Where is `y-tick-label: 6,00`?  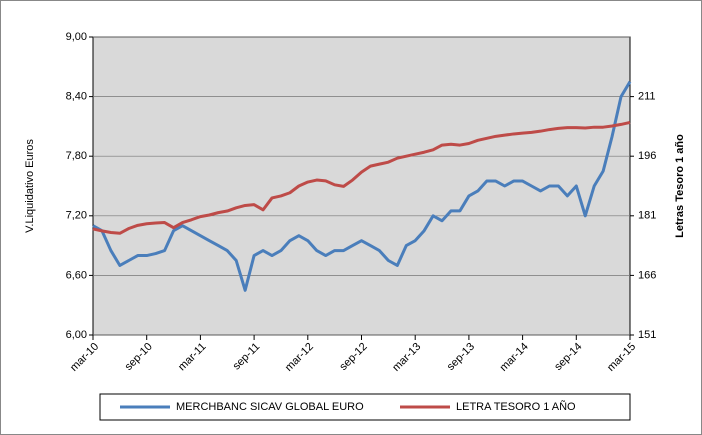 y-tick-label: 6,00 is located at coordinates (76, 335).